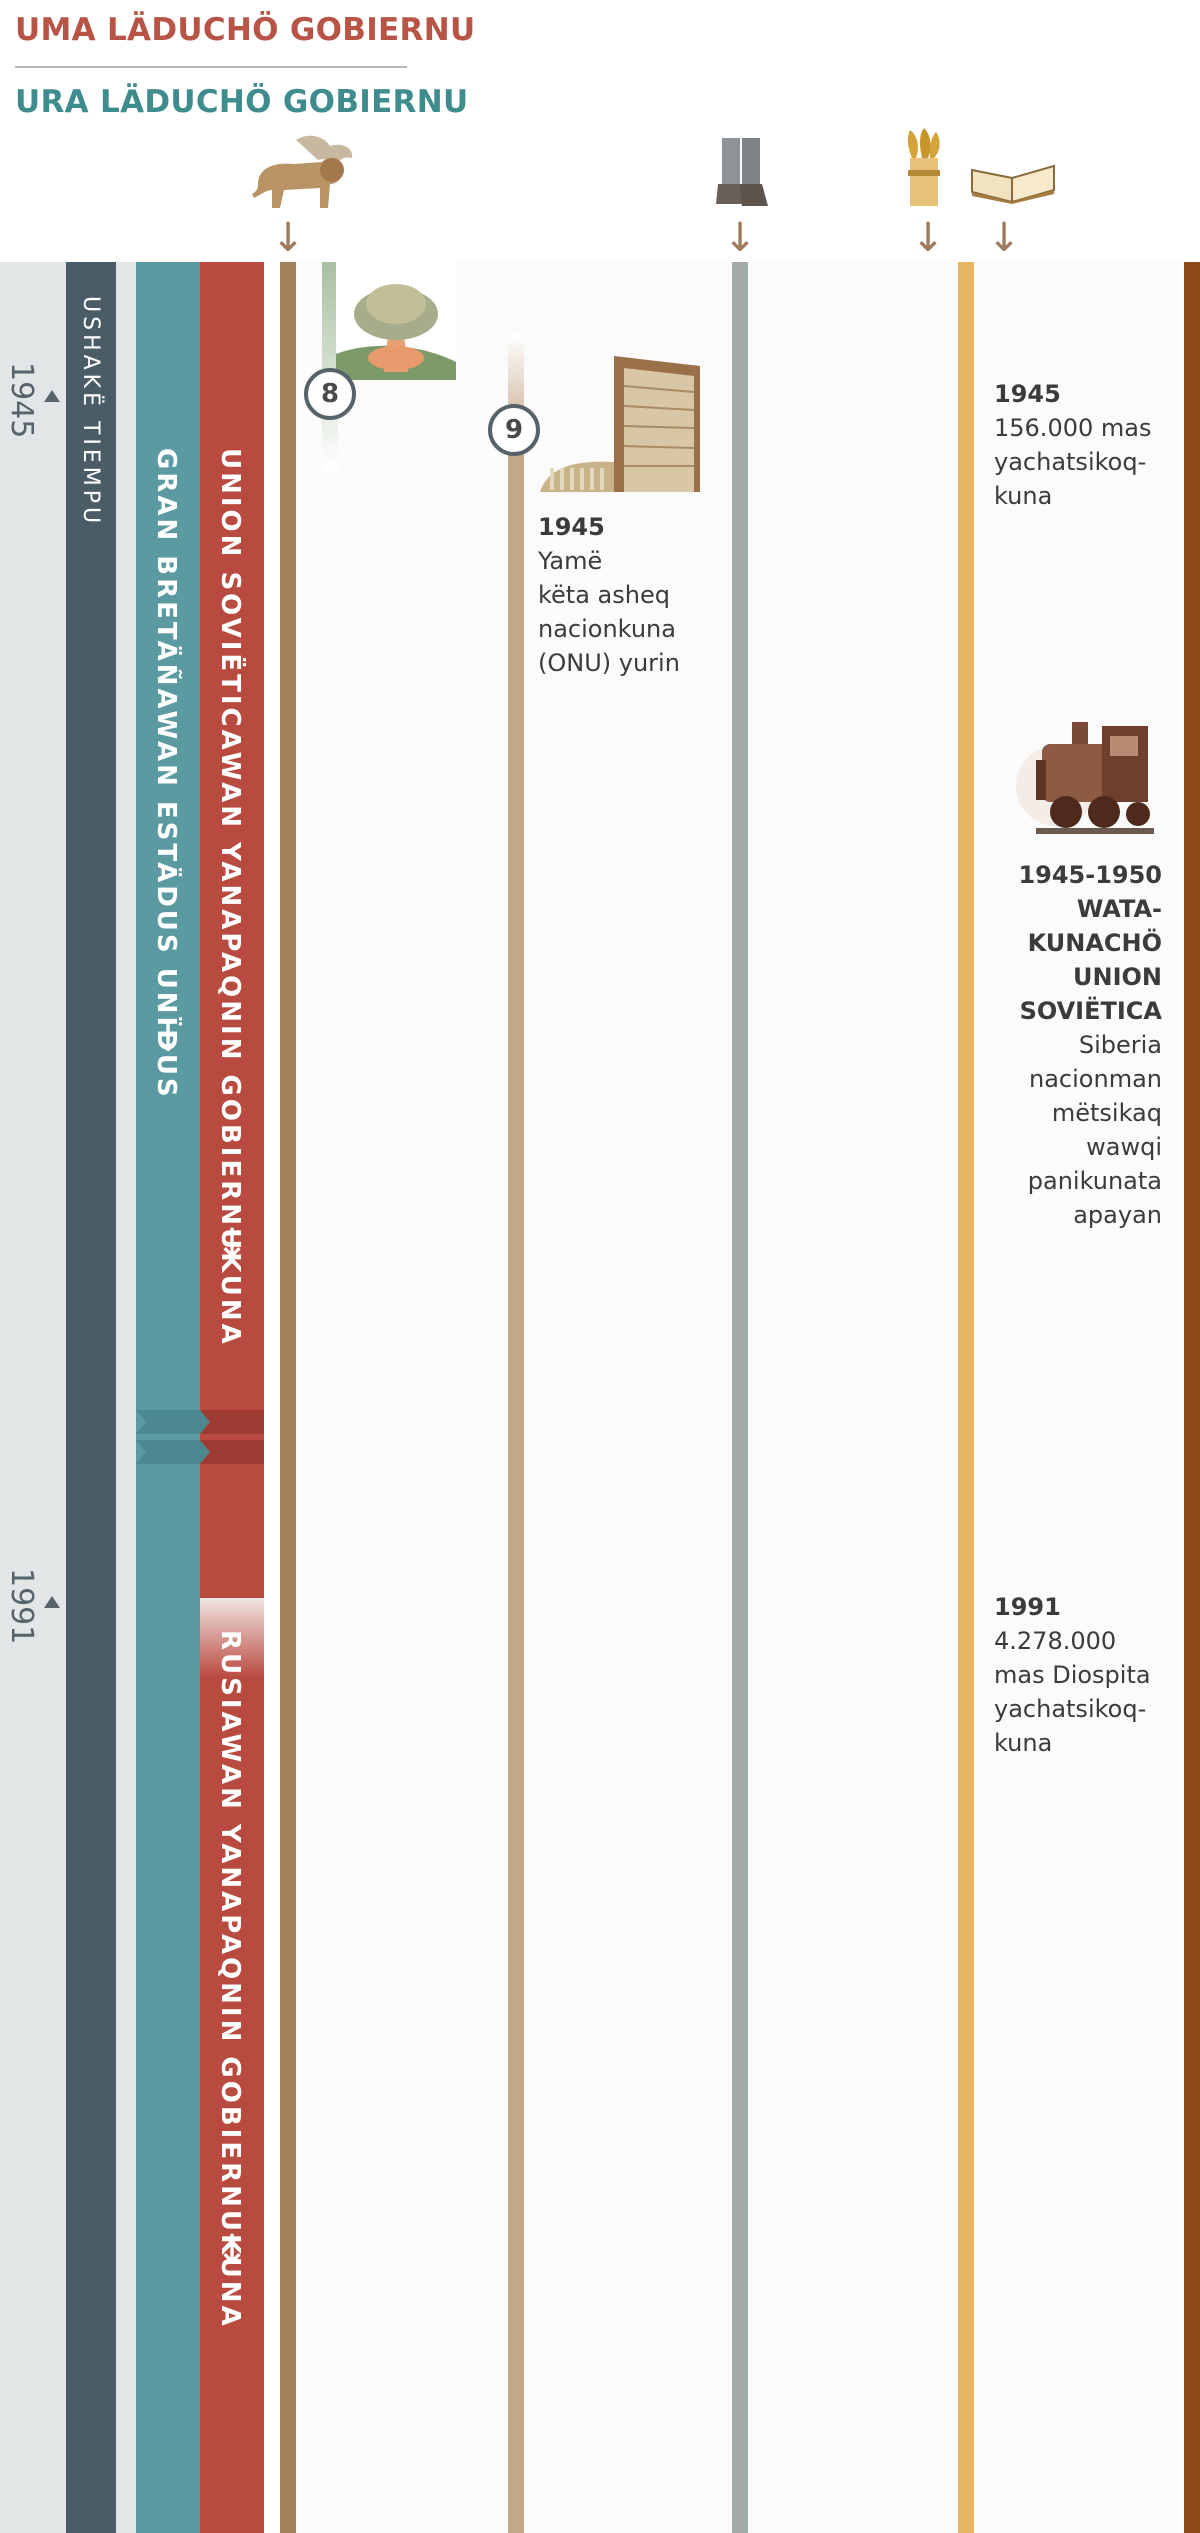 This screenshot has height=2533, width=1200. What do you see at coordinates (1094, 943) in the screenshot?
I see `deportation-title-line: KUNACHÖ` at bounding box center [1094, 943].